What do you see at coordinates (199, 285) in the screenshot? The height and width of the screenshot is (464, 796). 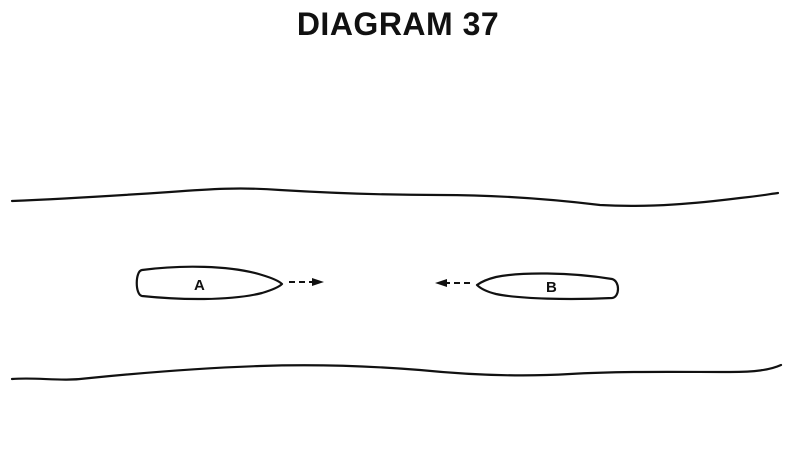 I see `vessel-a-label: A` at bounding box center [199, 285].